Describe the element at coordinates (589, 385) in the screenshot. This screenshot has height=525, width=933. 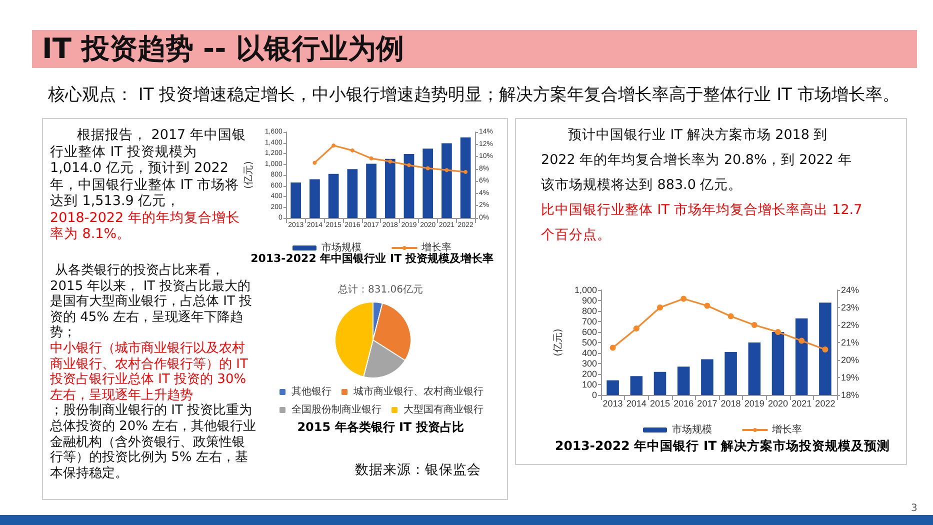
I see `y-tick-label: 100` at that location.